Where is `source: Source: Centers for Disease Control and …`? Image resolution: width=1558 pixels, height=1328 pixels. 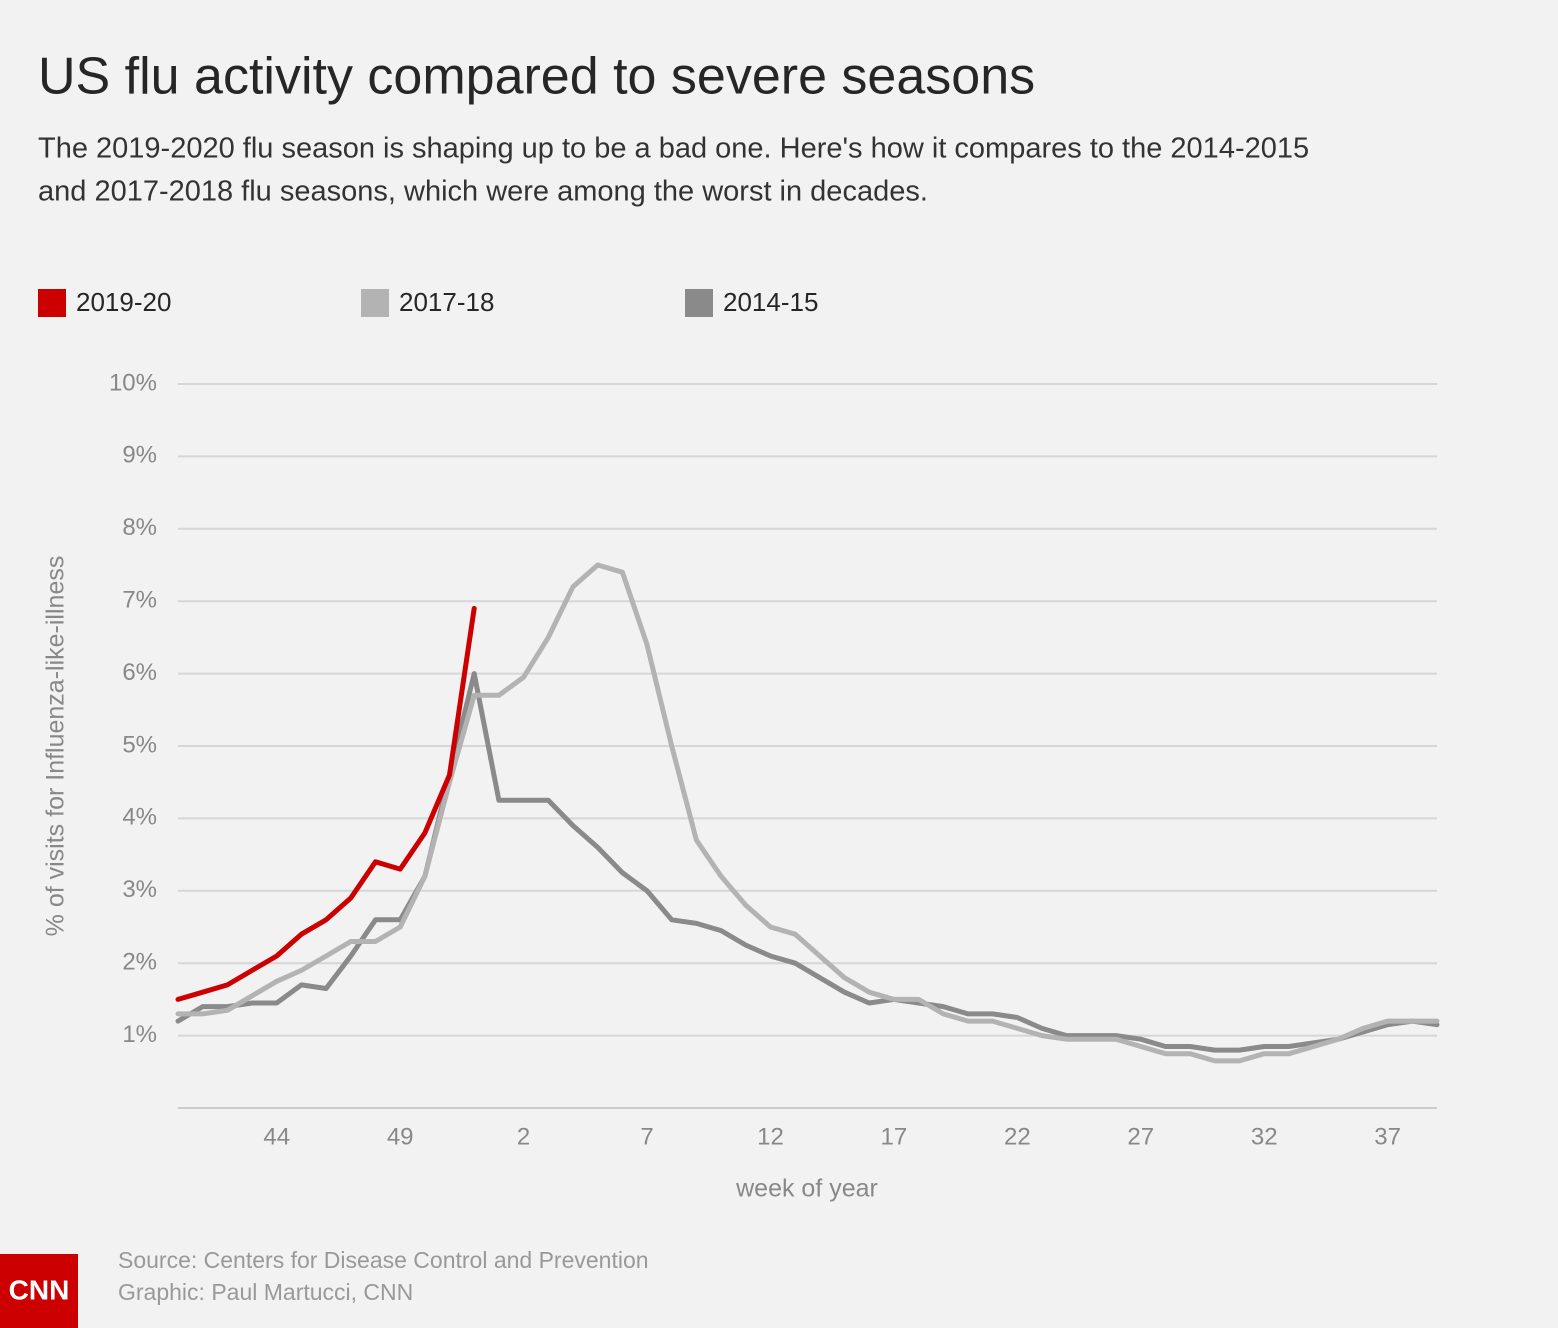
source: Source: Centers for Disease Control and … is located at coordinates (383, 1260).